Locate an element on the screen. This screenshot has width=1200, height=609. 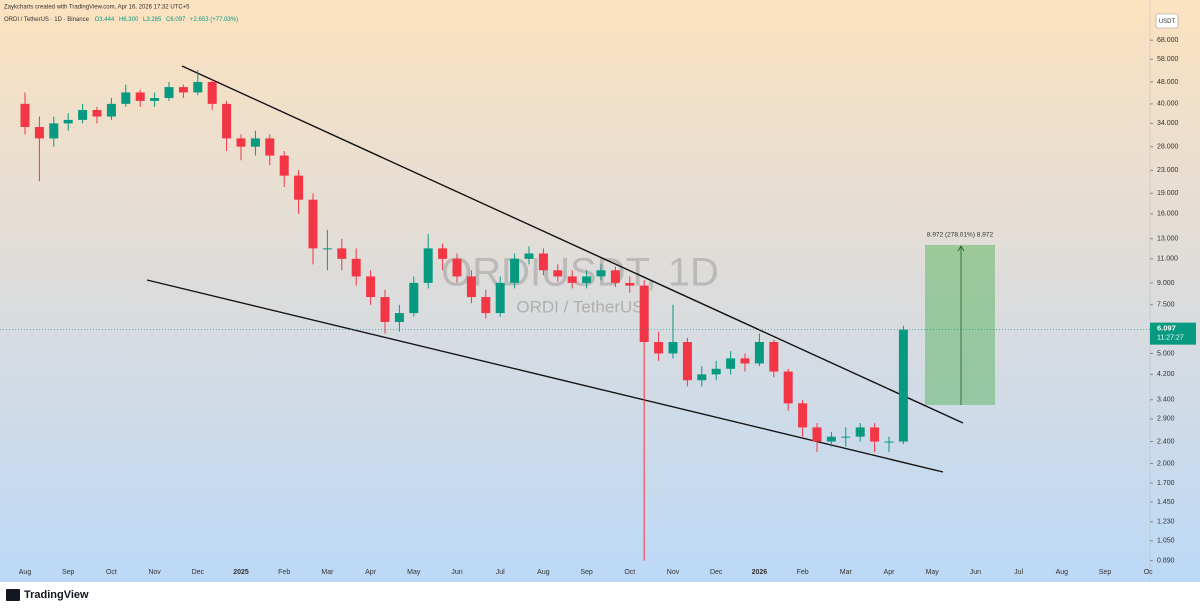
x-tick-label: Dec is located at coordinates (198, 572).